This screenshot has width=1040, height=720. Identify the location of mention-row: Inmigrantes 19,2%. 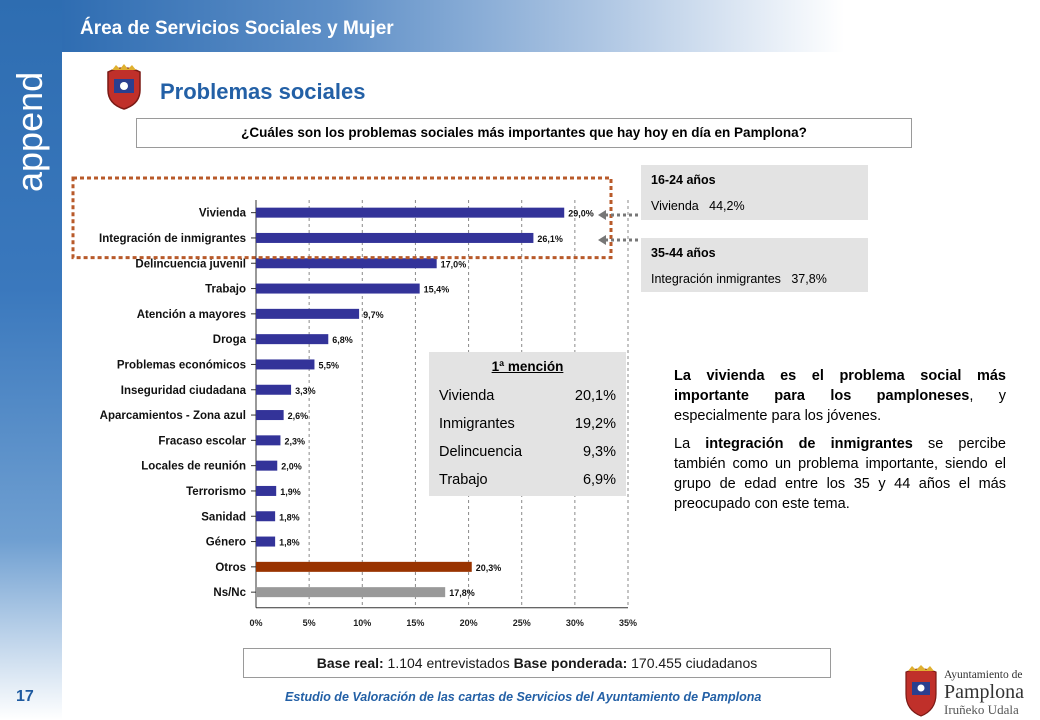
(527, 424).